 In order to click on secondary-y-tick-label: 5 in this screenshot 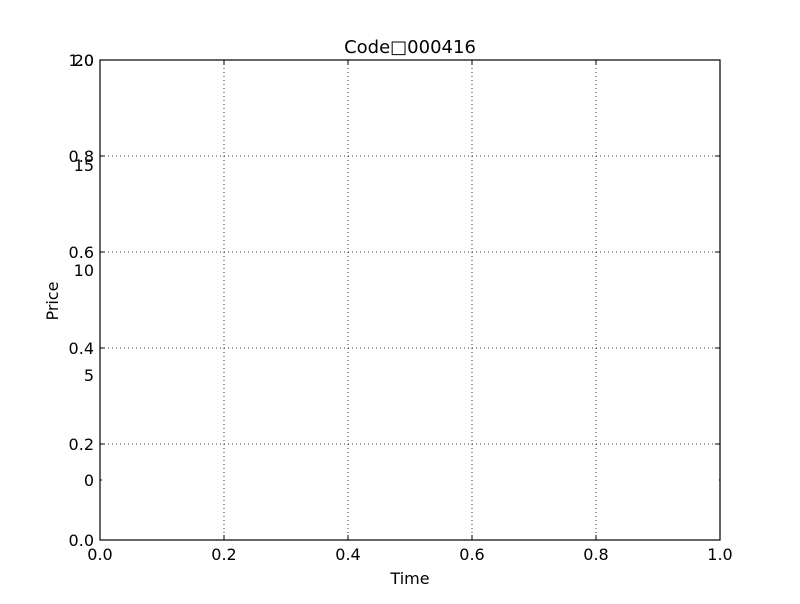, I will do `click(89, 375)`.